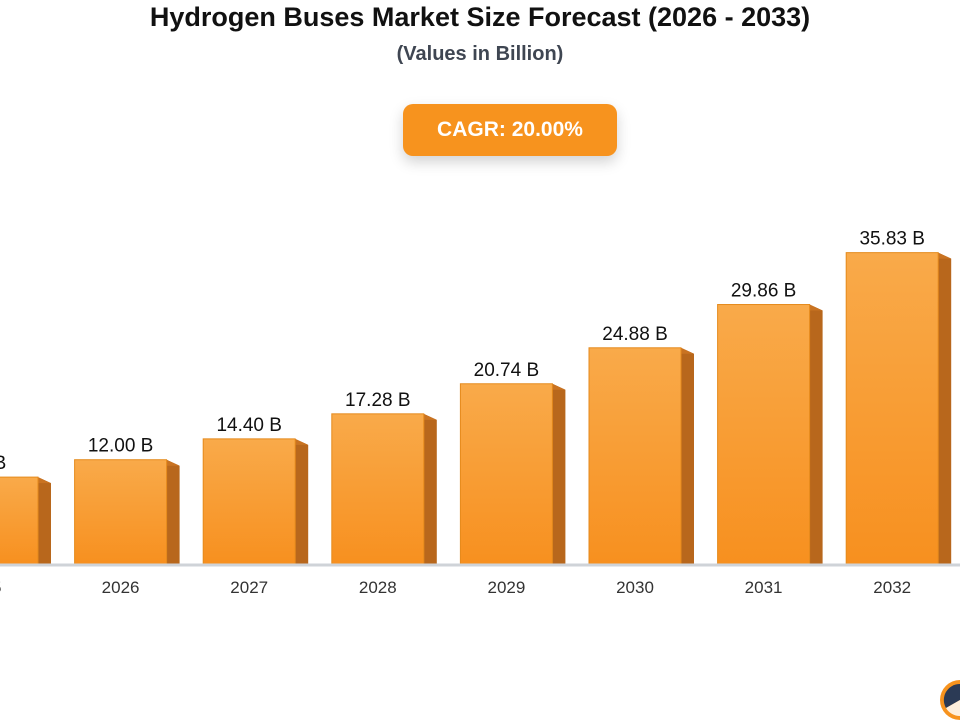 This screenshot has height=720, width=960. Describe the element at coordinates (770, 434) in the screenshot. I see `bar-2031` at that location.